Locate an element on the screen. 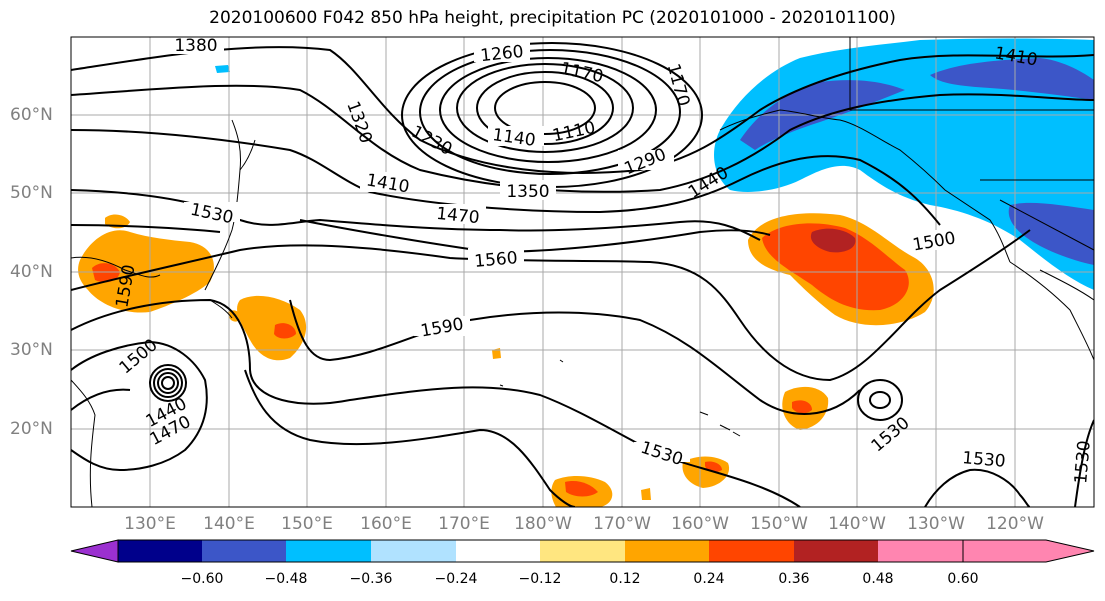  lat-label: 40°N is located at coordinates (31, 272).